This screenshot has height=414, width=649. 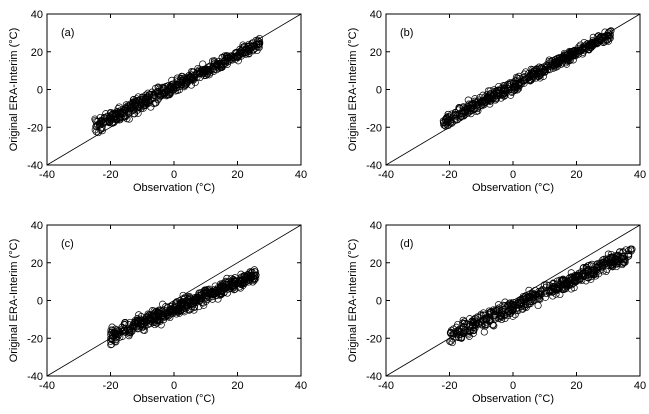 What do you see at coordinates (406, 33) in the screenshot?
I see `panel-label: (b)` at bounding box center [406, 33].